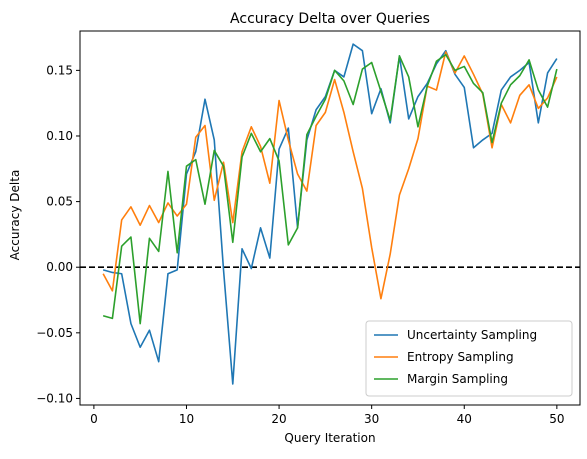 The image size is (587, 459). I want to click on legend-box, so click(469, 358).